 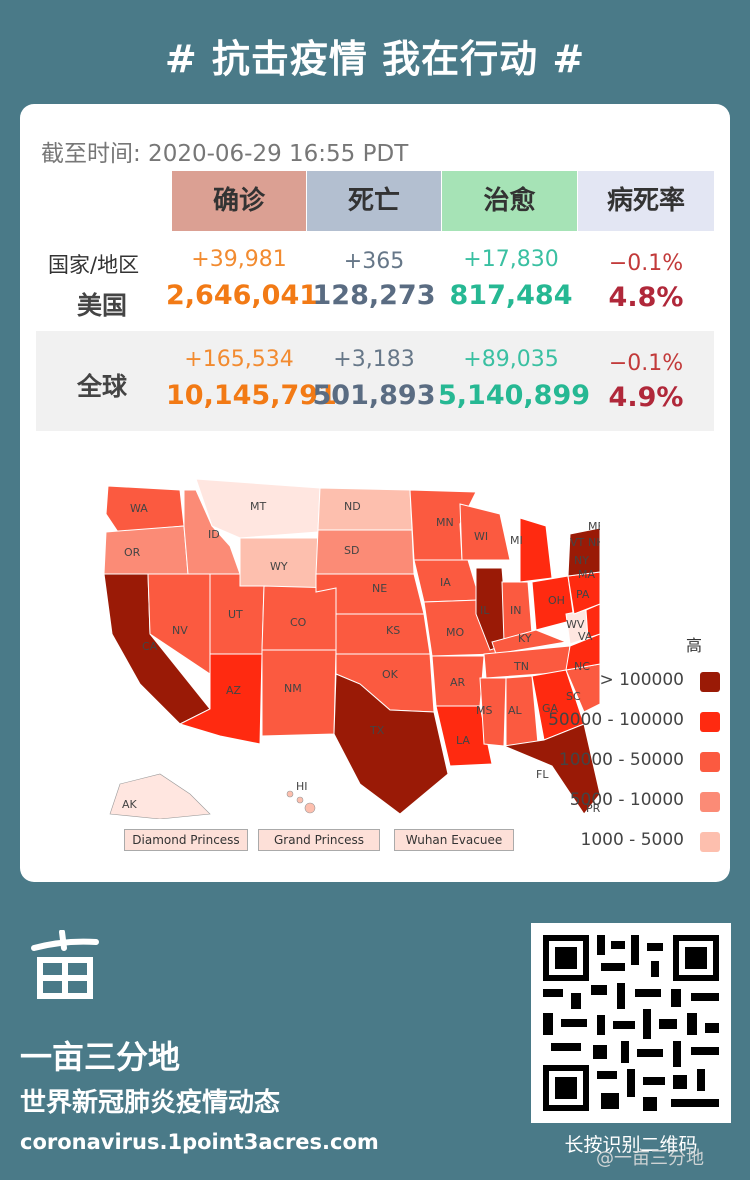 What do you see at coordinates (199, 1142) in the screenshot?
I see `site-url: coronavirus.1point3acres.com` at bounding box center [199, 1142].